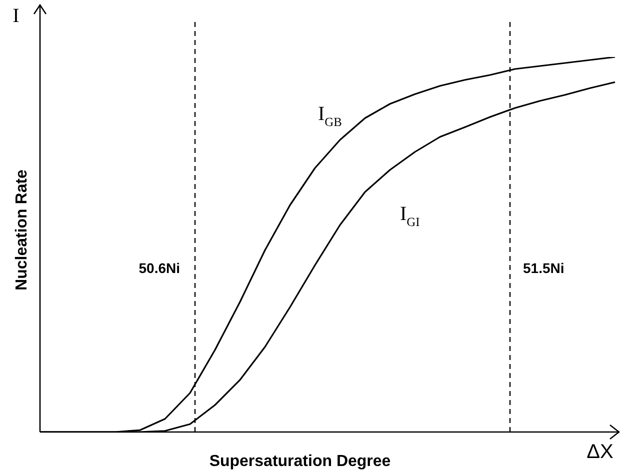  I want to click on x-axis-title: Supersaturation Degree, so click(300, 461).